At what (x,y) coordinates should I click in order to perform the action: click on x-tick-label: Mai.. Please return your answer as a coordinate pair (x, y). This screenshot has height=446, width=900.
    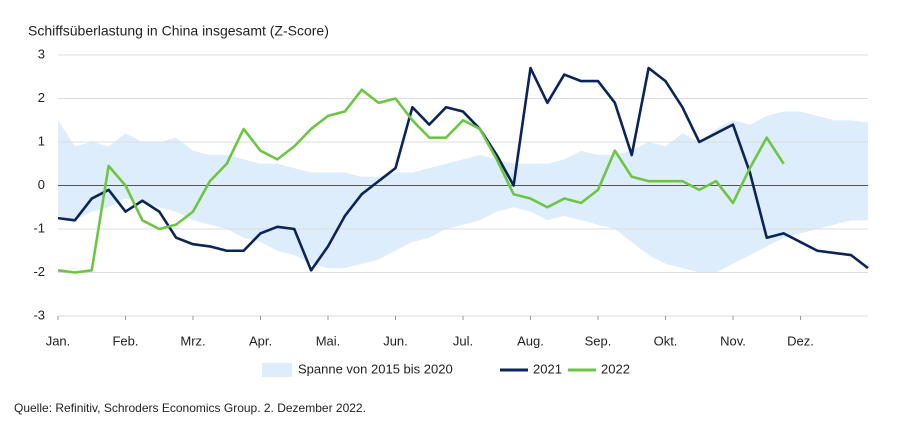
    Looking at the image, I should click on (328, 340).